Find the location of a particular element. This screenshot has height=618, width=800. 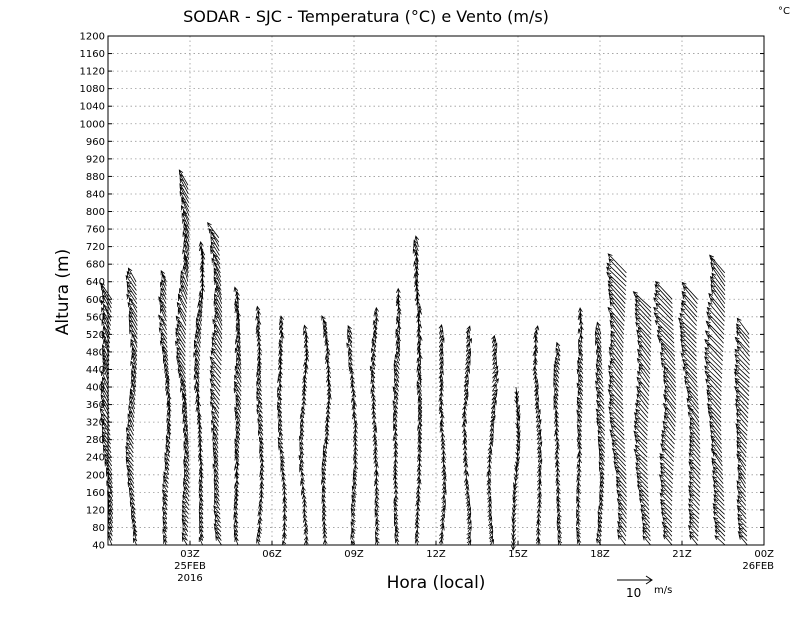

x-tick-label: 03Z is located at coordinates (190, 554).